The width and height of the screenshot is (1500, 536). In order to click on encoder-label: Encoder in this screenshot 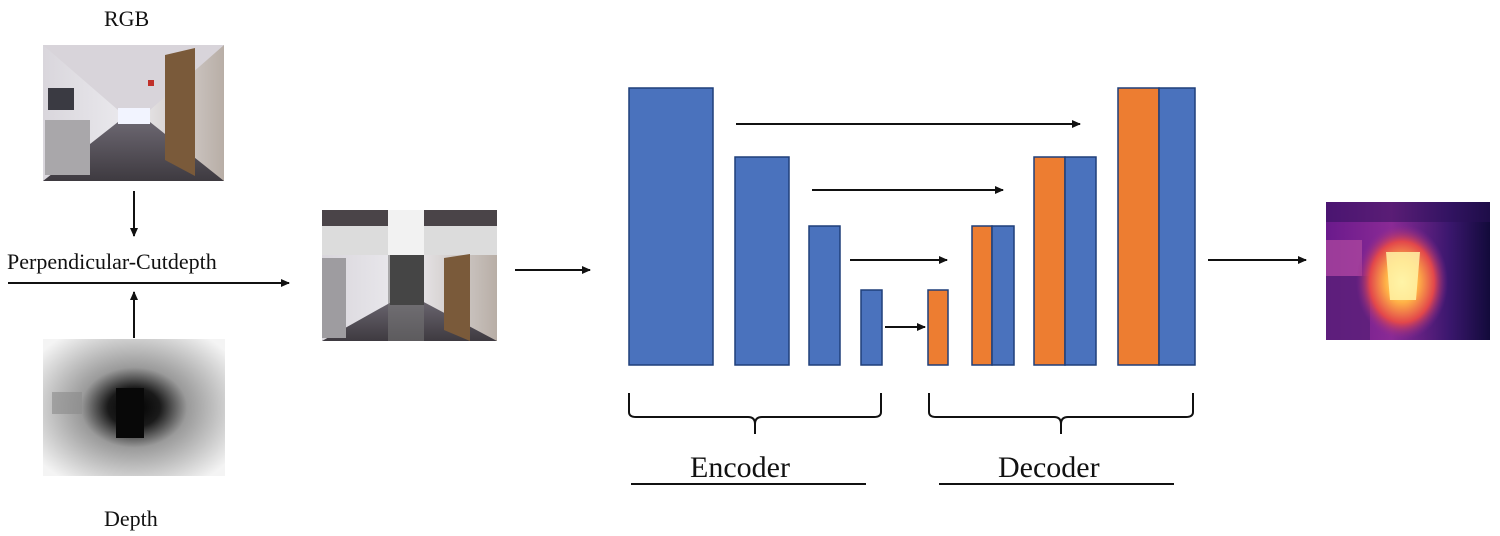, I will do `click(740, 467)`.